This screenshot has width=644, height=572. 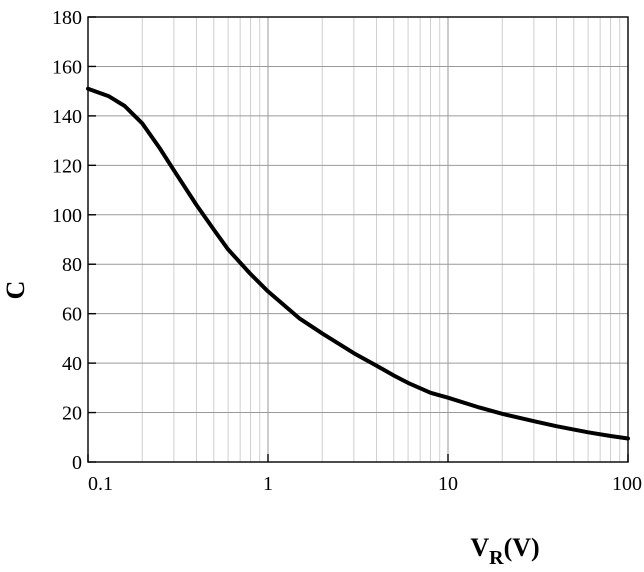 What do you see at coordinates (496, 558) in the screenshot?
I see `x-axis-label-sub: R` at bounding box center [496, 558].